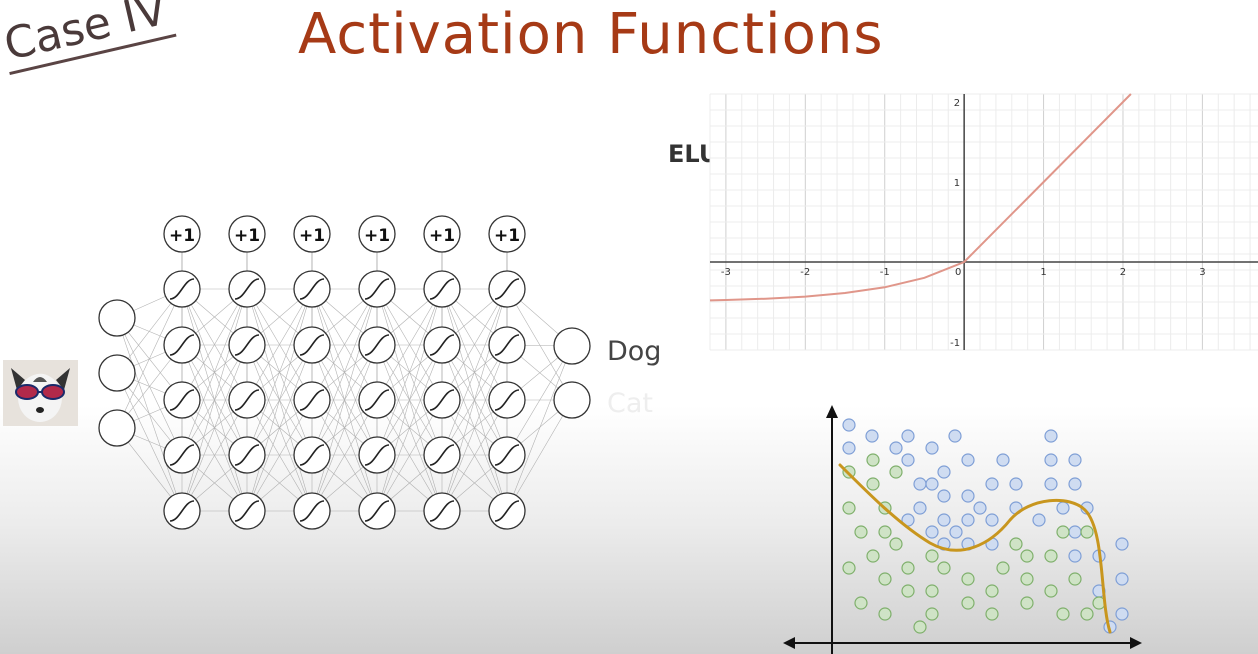  What do you see at coordinates (957, 183) in the screenshot?
I see `y-tick-label: 1` at bounding box center [957, 183].